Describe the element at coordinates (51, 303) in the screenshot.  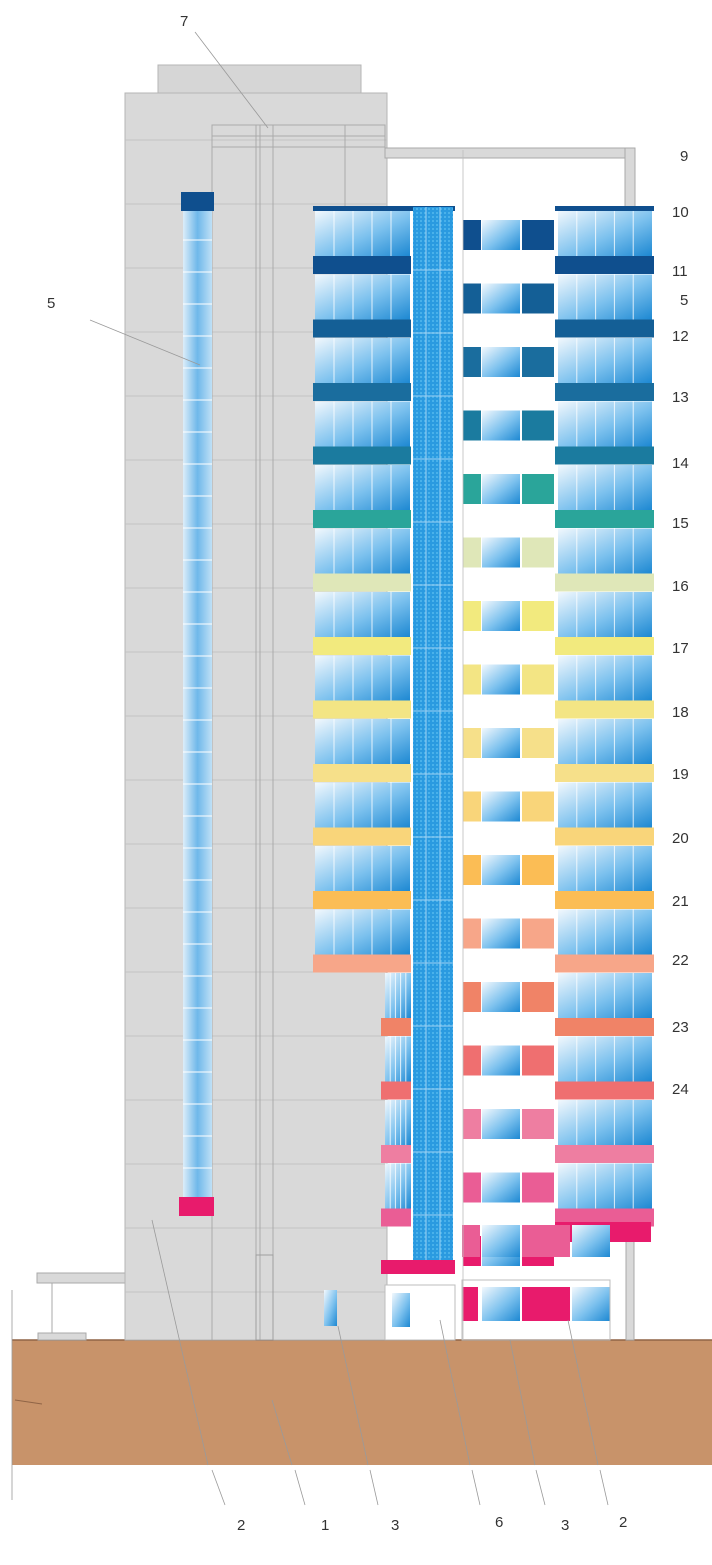
I see `label-left: 5` at that location.